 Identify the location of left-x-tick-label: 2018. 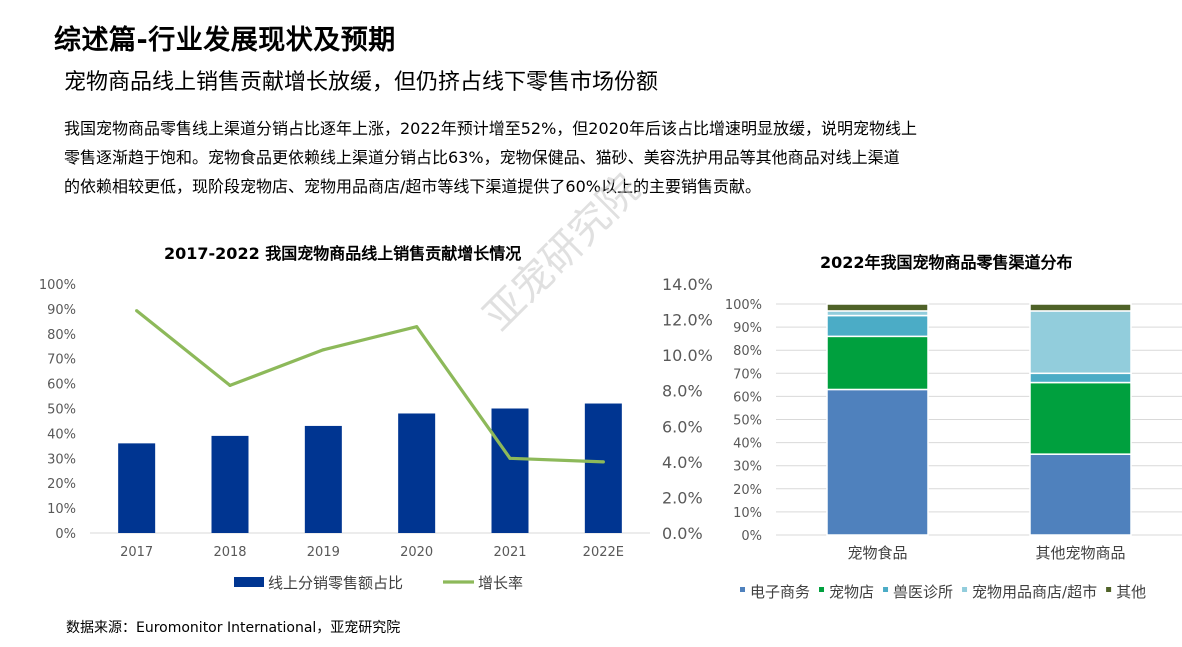
(229, 552).